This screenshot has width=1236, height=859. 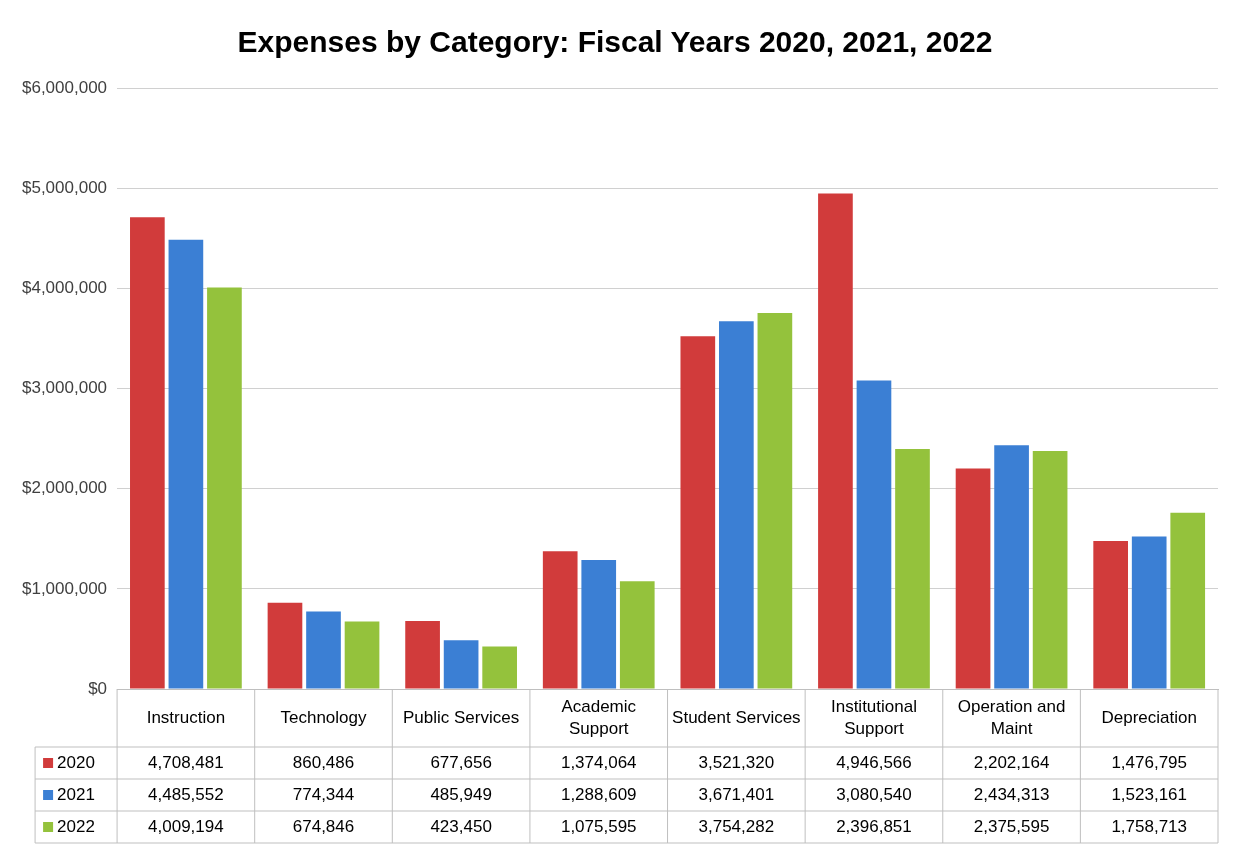 What do you see at coordinates (1011, 717) in the screenshot?
I see `x-tick-label: Operation and Maint` at bounding box center [1011, 717].